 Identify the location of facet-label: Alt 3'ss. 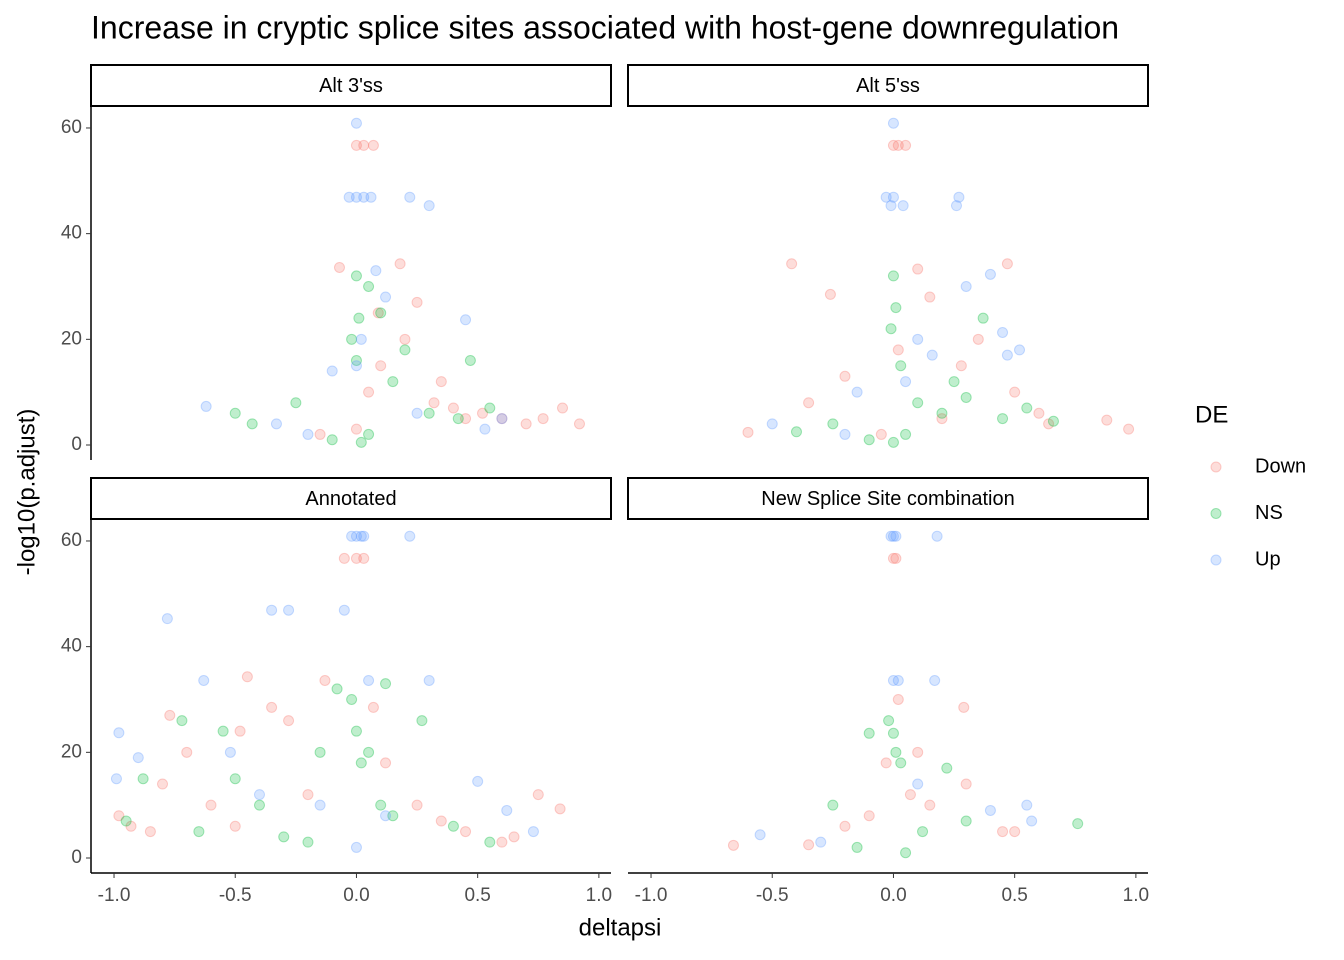
(351, 86).